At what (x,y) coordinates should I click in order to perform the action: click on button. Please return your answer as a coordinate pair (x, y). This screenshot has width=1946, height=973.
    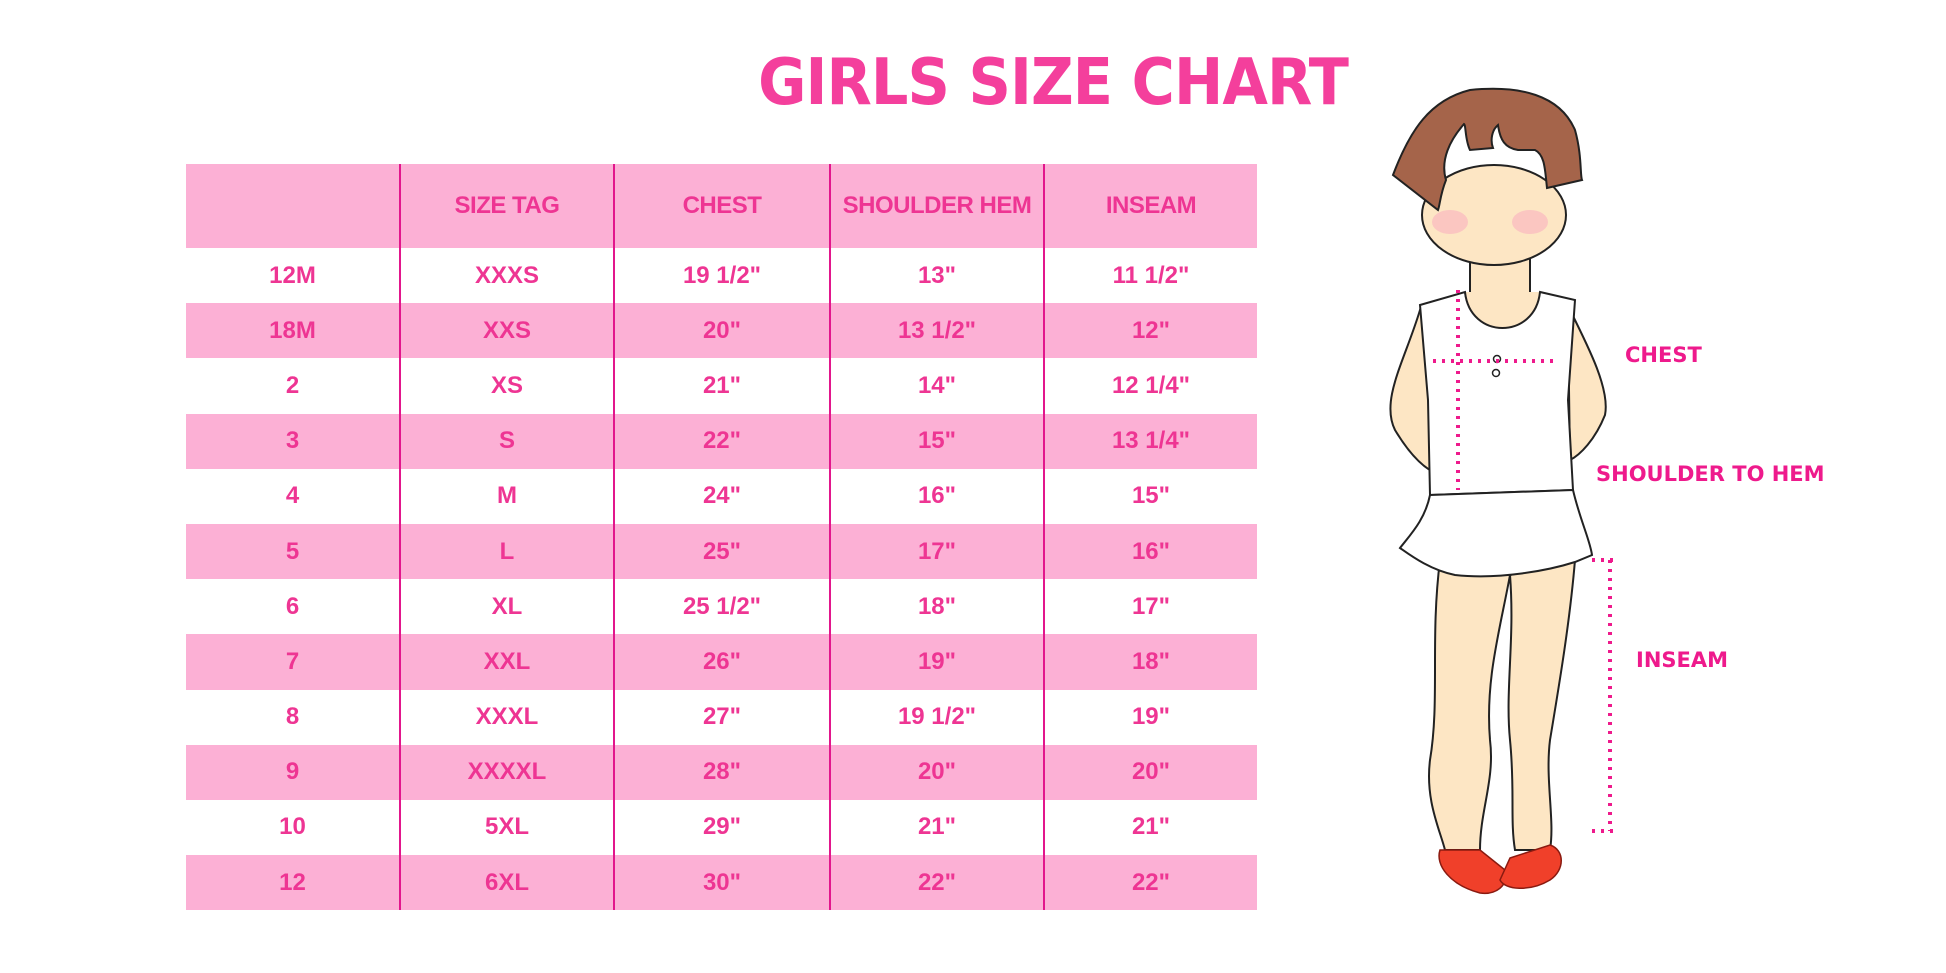
    Looking at the image, I should click on (1496, 373).